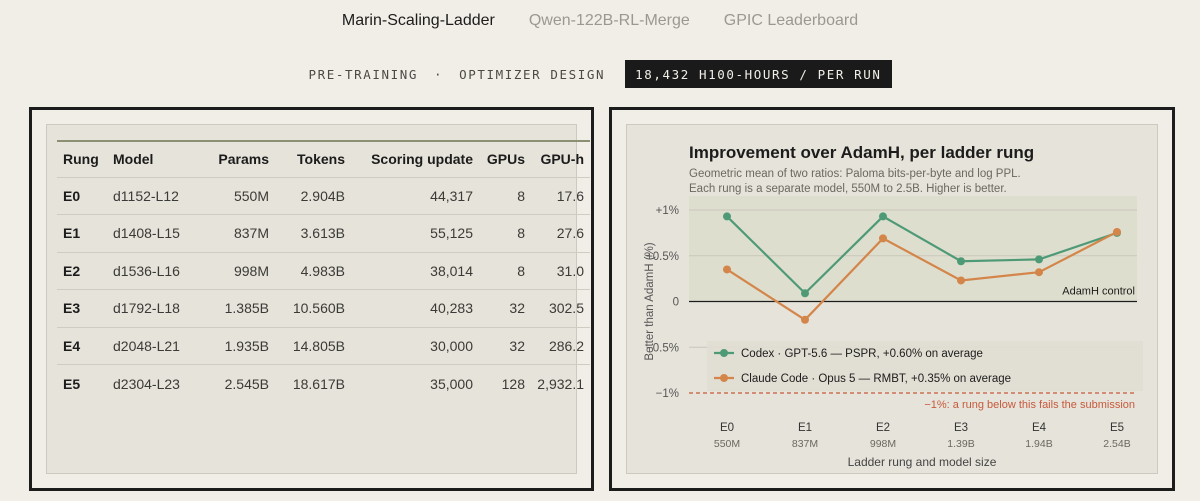  I want to click on x-tick-label-E2: E2, so click(883, 428).